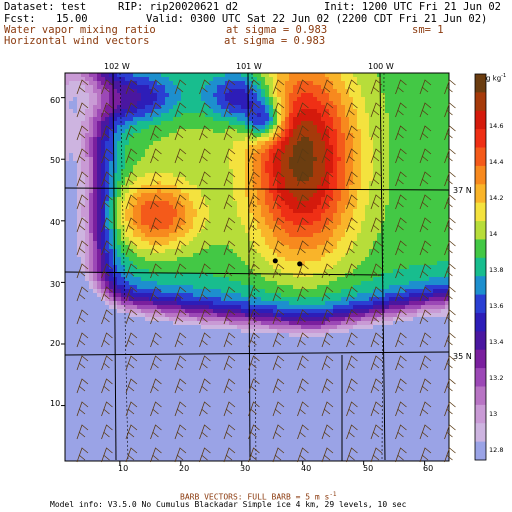  What do you see at coordinates (333, 494) in the screenshot?
I see `barb-note-exp: -1` at bounding box center [333, 494].